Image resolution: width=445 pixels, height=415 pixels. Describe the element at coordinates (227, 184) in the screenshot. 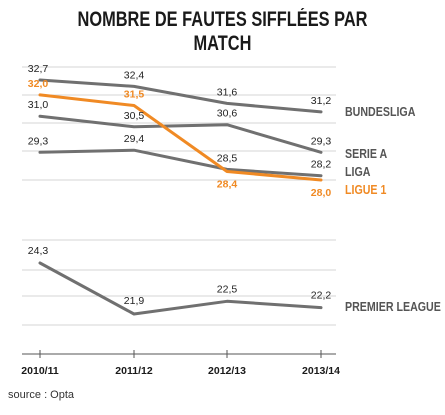

I see `data-label: 28,4` at that location.